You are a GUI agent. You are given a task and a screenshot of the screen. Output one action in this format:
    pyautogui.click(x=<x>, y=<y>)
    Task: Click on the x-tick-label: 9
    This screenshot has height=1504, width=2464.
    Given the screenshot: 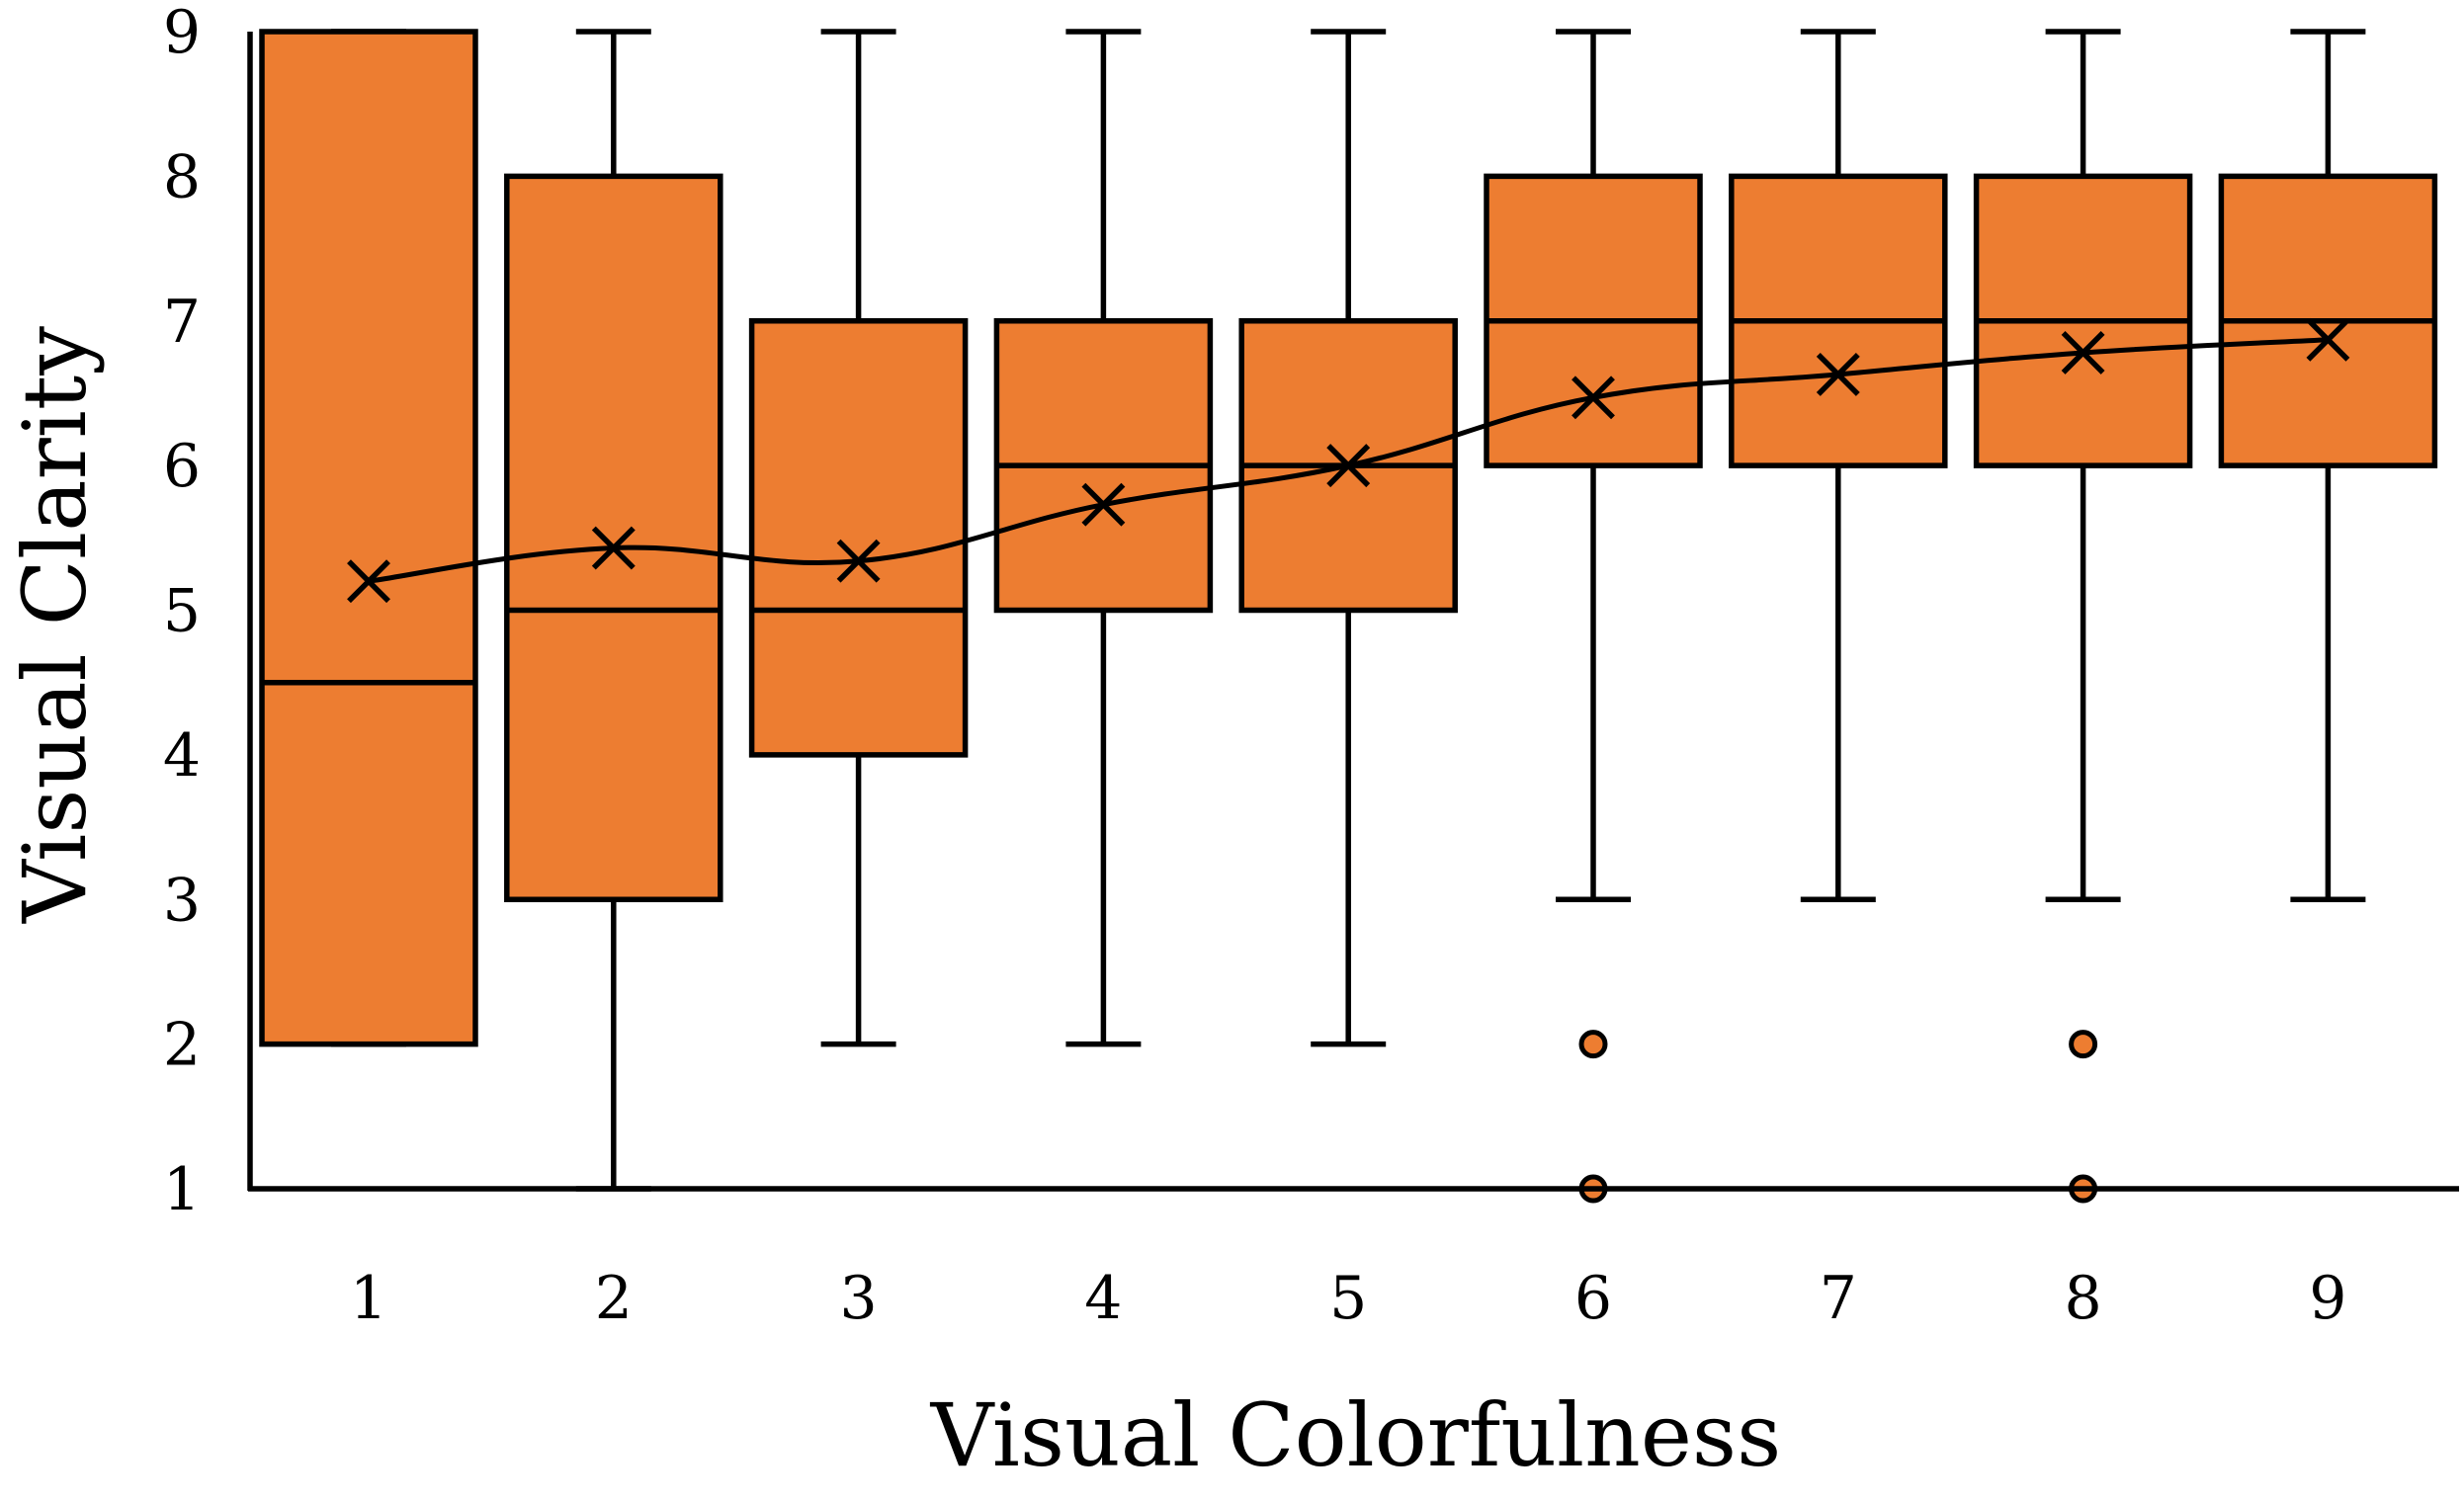 What is the action you would take?
    pyautogui.click(x=2327, y=1298)
    